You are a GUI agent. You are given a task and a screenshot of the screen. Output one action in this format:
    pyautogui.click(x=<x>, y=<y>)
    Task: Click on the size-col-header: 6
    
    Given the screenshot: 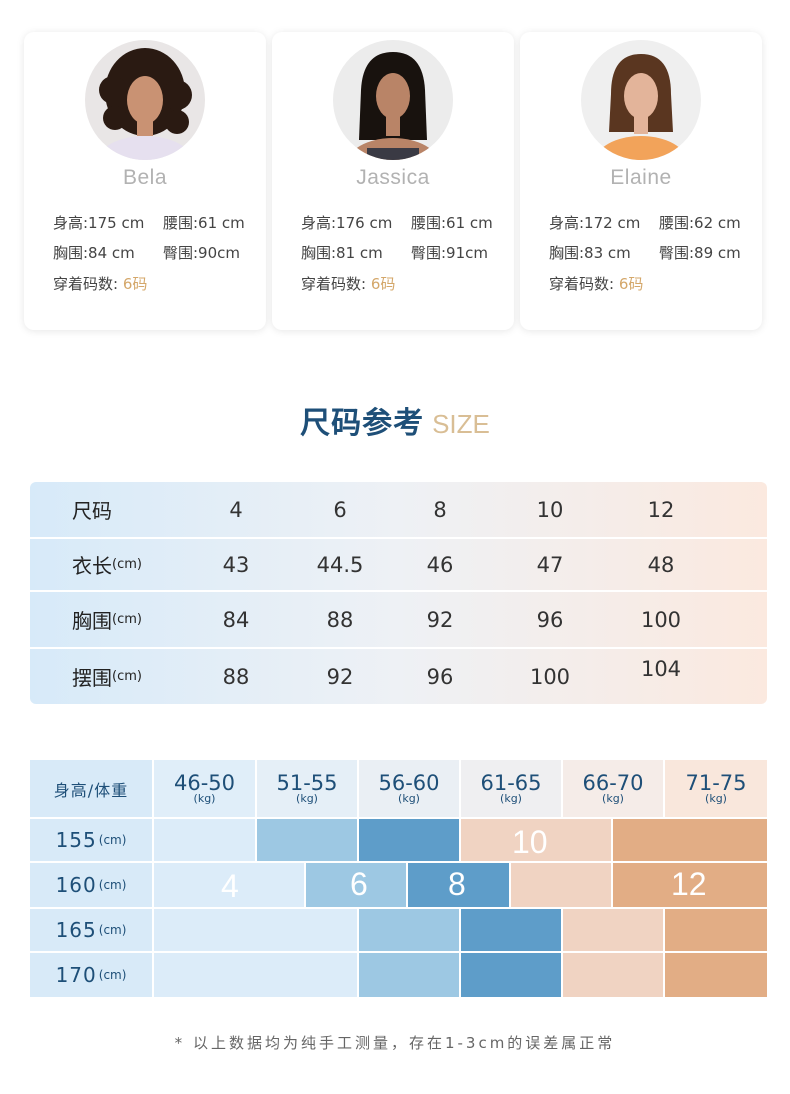 What is the action you would take?
    pyautogui.click(x=340, y=509)
    